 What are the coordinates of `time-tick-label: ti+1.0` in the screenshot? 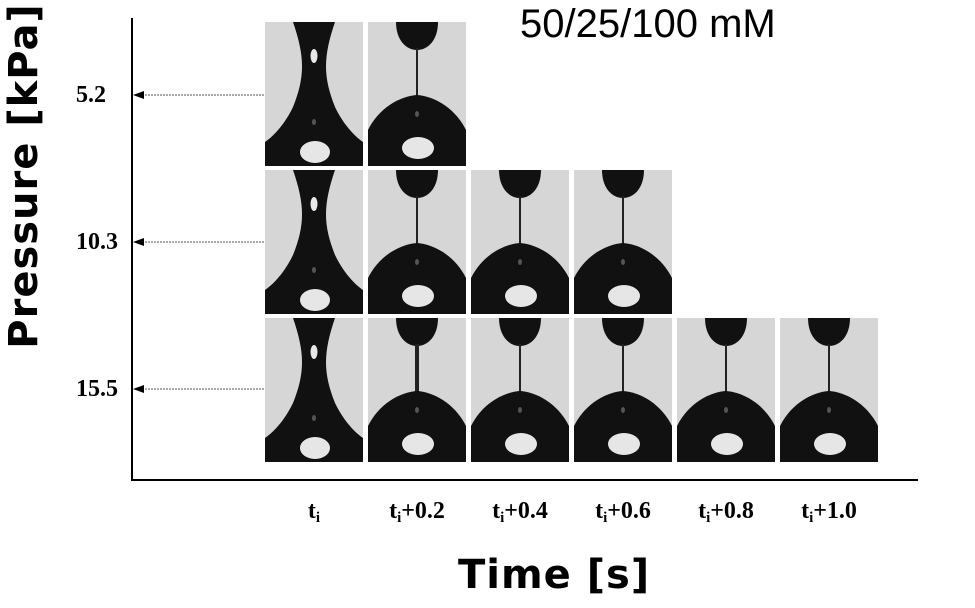 It's located at (829, 512).